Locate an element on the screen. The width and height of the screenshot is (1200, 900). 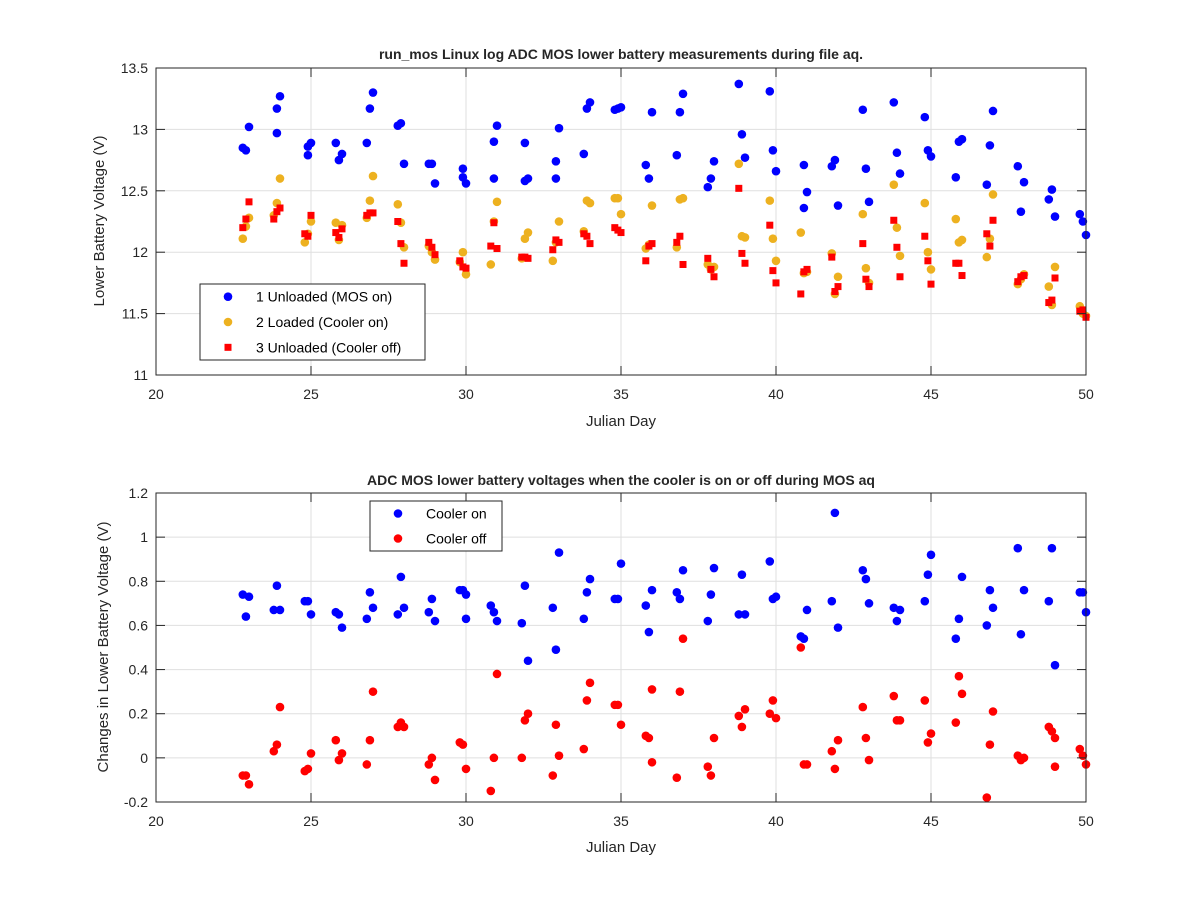
x-tick-label: 25 is located at coordinates (311, 821).